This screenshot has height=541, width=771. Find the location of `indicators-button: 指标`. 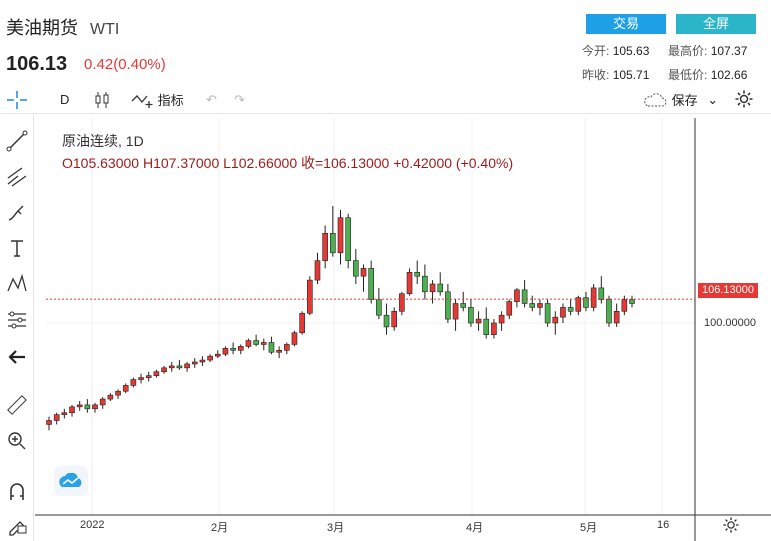

indicators-button: 指标 is located at coordinates (157, 99).